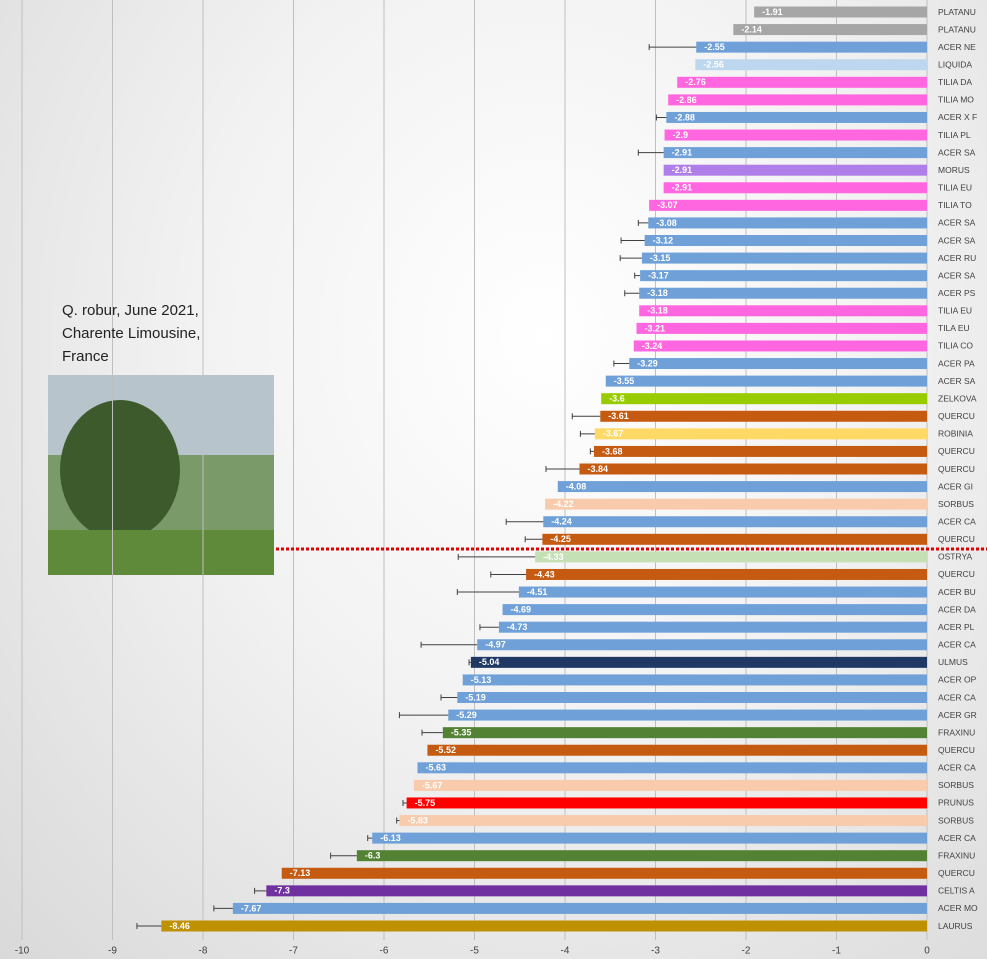  Describe the element at coordinates (373, 856) in the screenshot. I see `value-label: -6.3` at that location.